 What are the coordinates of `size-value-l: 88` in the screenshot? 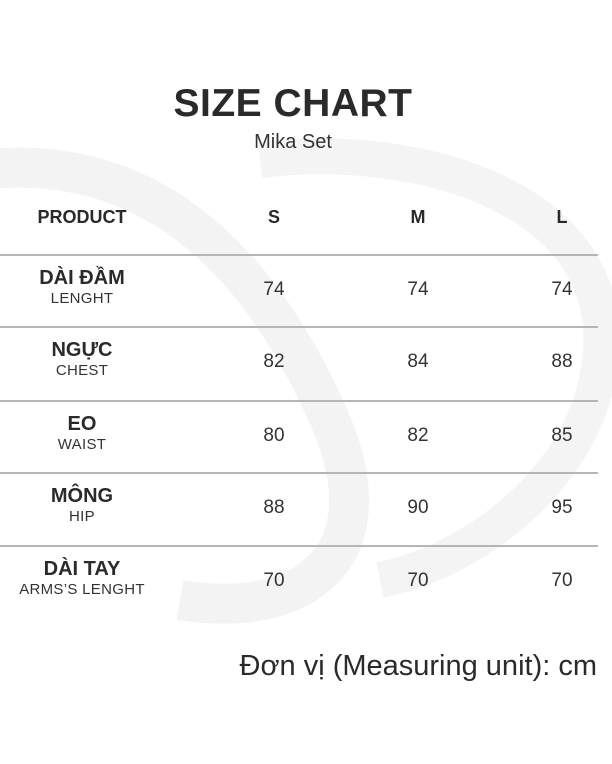 It's located at (562, 361).